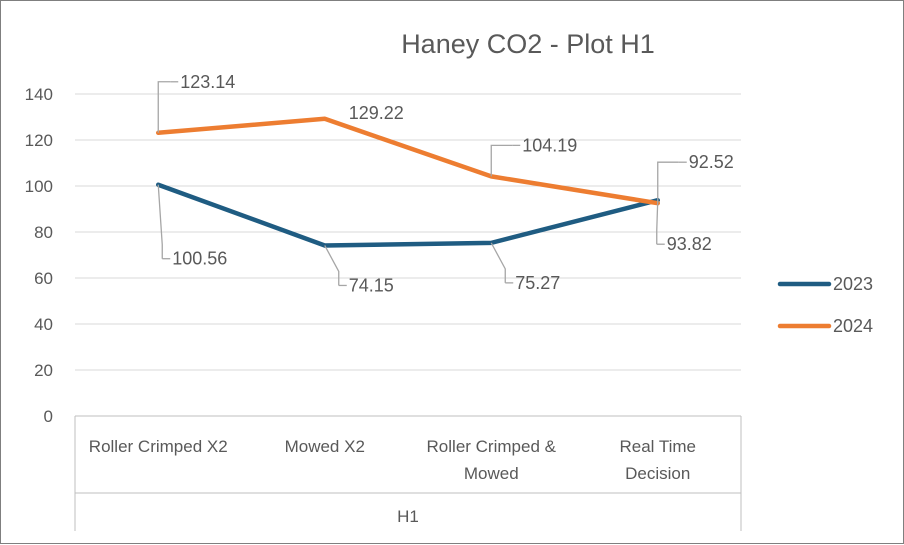 The image size is (904, 545). What do you see at coordinates (43, 232) in the screenshot?
I see `y-tick-label: 80` at bounding box center [43, 232].